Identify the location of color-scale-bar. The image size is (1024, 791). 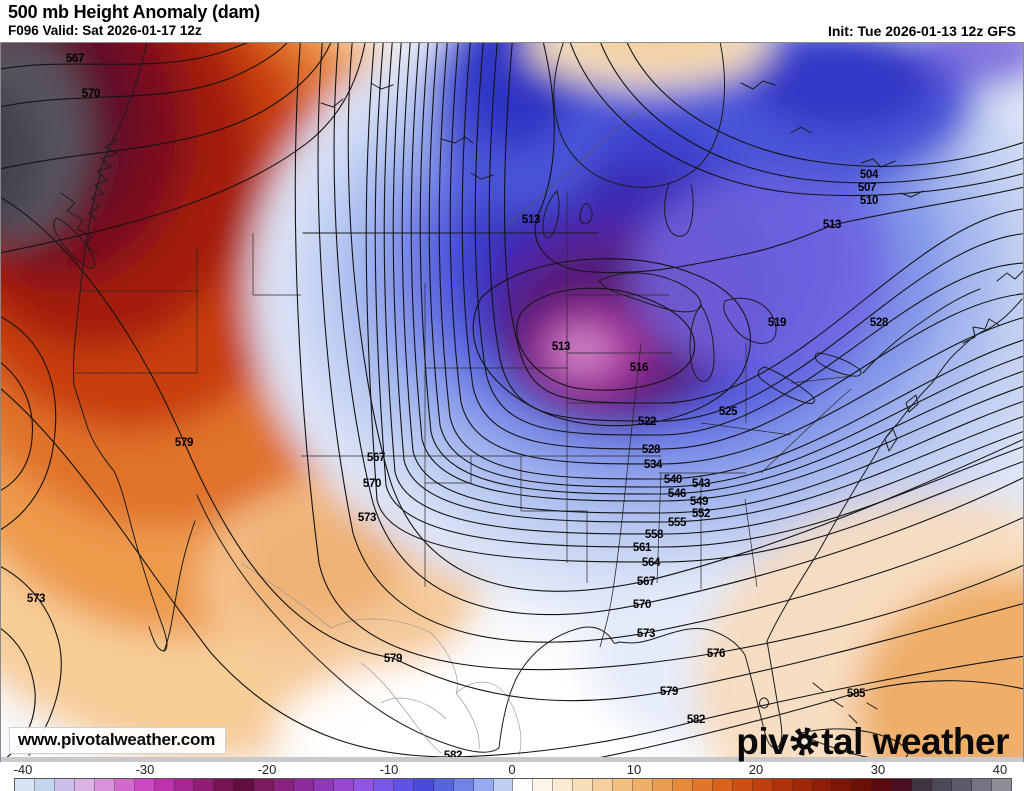
(513, 784).